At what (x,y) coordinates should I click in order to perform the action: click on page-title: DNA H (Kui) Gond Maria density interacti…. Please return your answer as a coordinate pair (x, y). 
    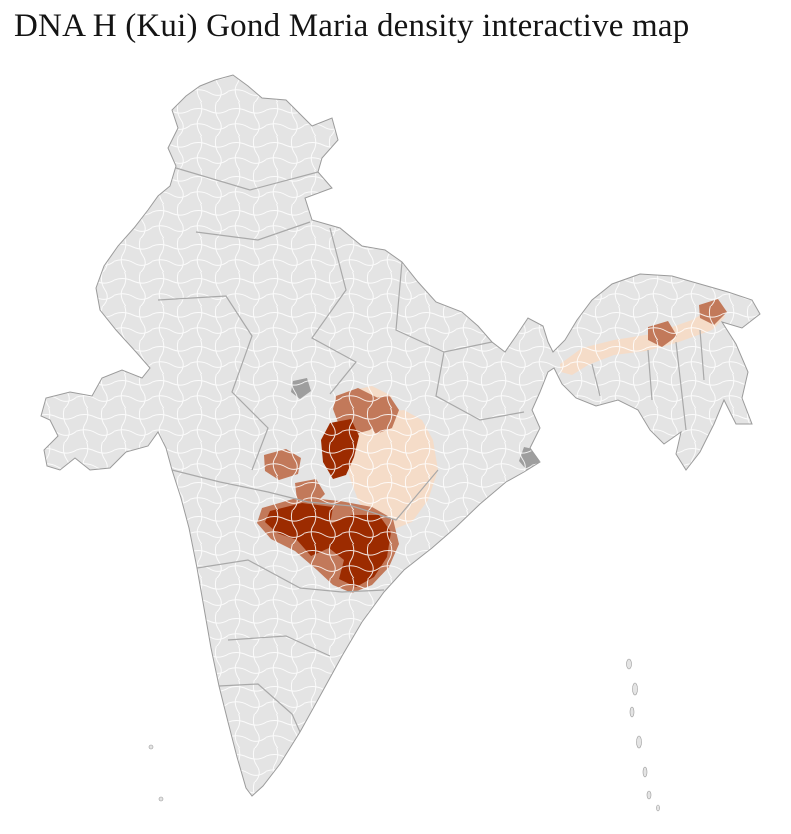
    Looking at the image, I should click on (352, 26).